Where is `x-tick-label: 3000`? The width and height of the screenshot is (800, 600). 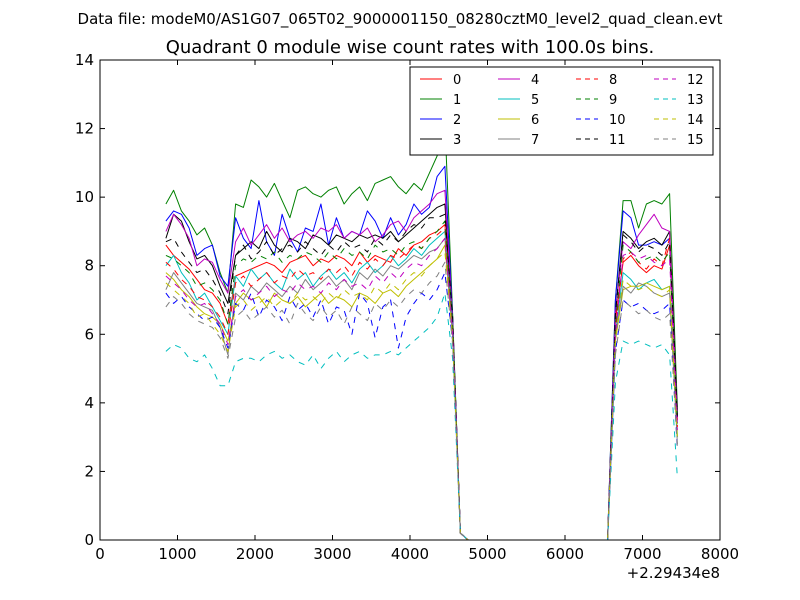 x-tick-label: 3000 is located at coordinates (332, 554).